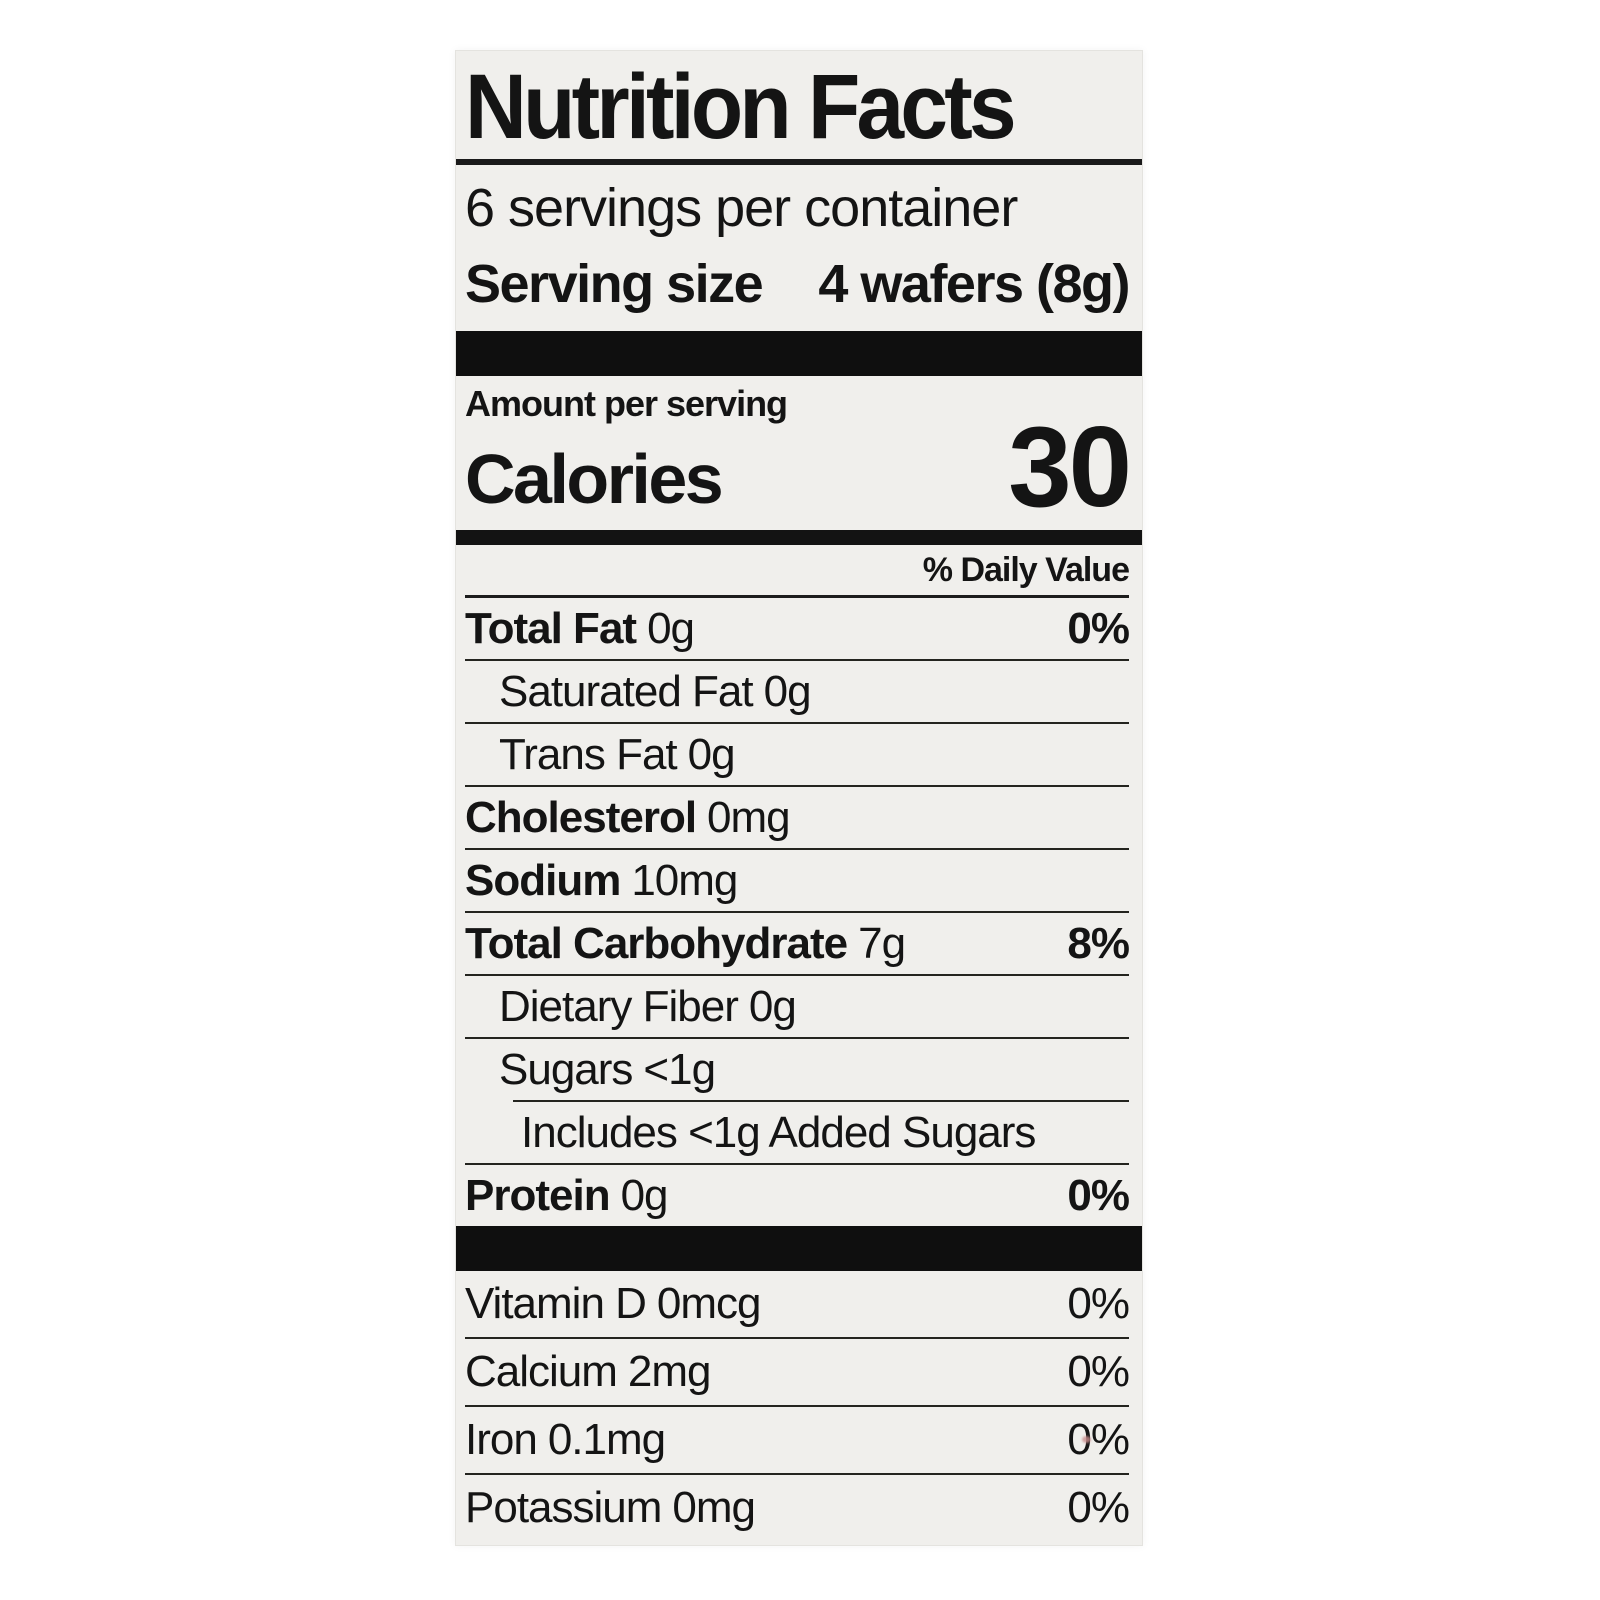 Image resolution: width=1600 pixels, height=1600 pixels. What do you see at coordinates (581, 817) in the screenshot?
I see `nutrient-name: Cholesterol` at bounding box center [581, 817].